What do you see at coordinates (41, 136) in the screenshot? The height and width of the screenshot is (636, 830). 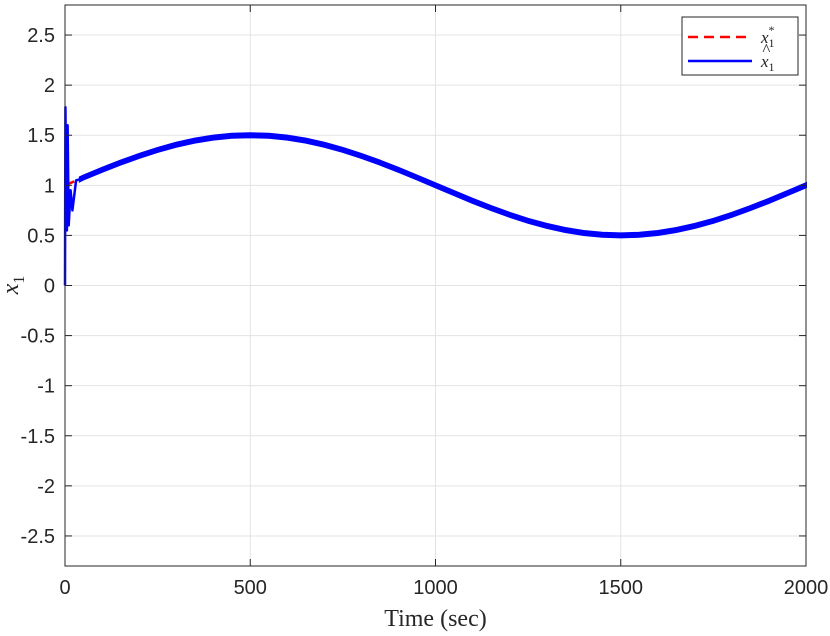 I see `y-tick-label: 1.5` at bounding box center [41, 136].